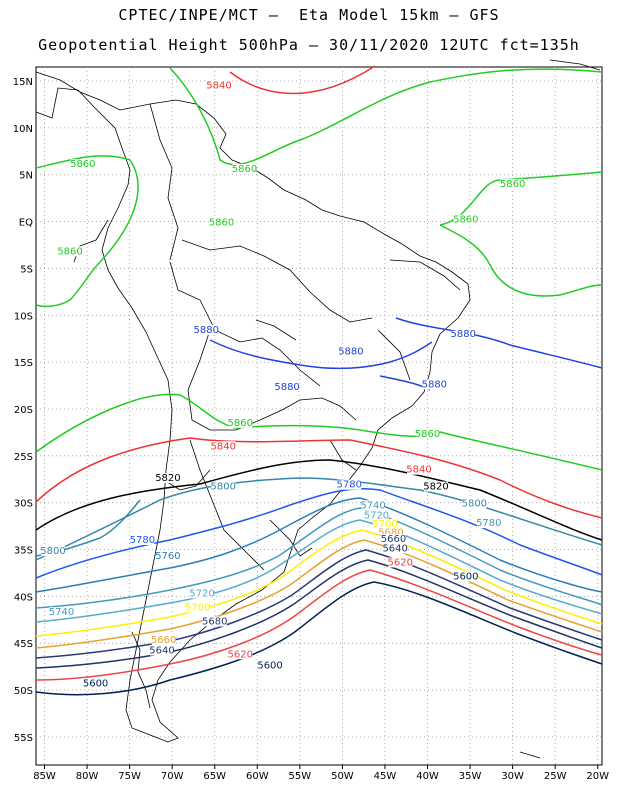 This screenshot has height=800, width=618. Describe the element at coordinates (23, 738) in the screenshot. I see `lat-tick-label: 55S` at that location.